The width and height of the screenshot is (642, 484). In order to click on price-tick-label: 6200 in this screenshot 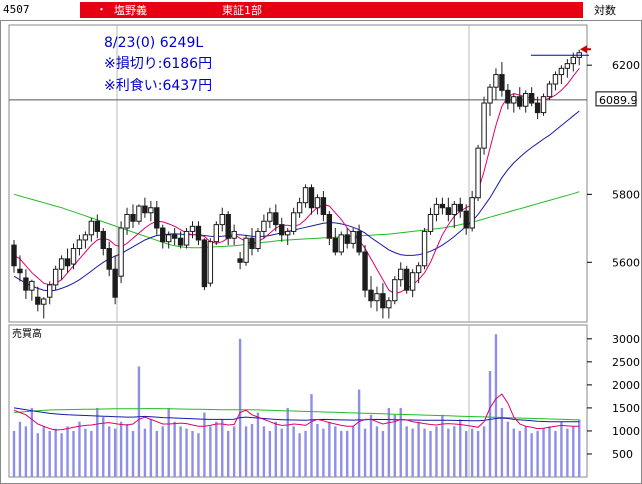, I will do `click(626, 65)`.